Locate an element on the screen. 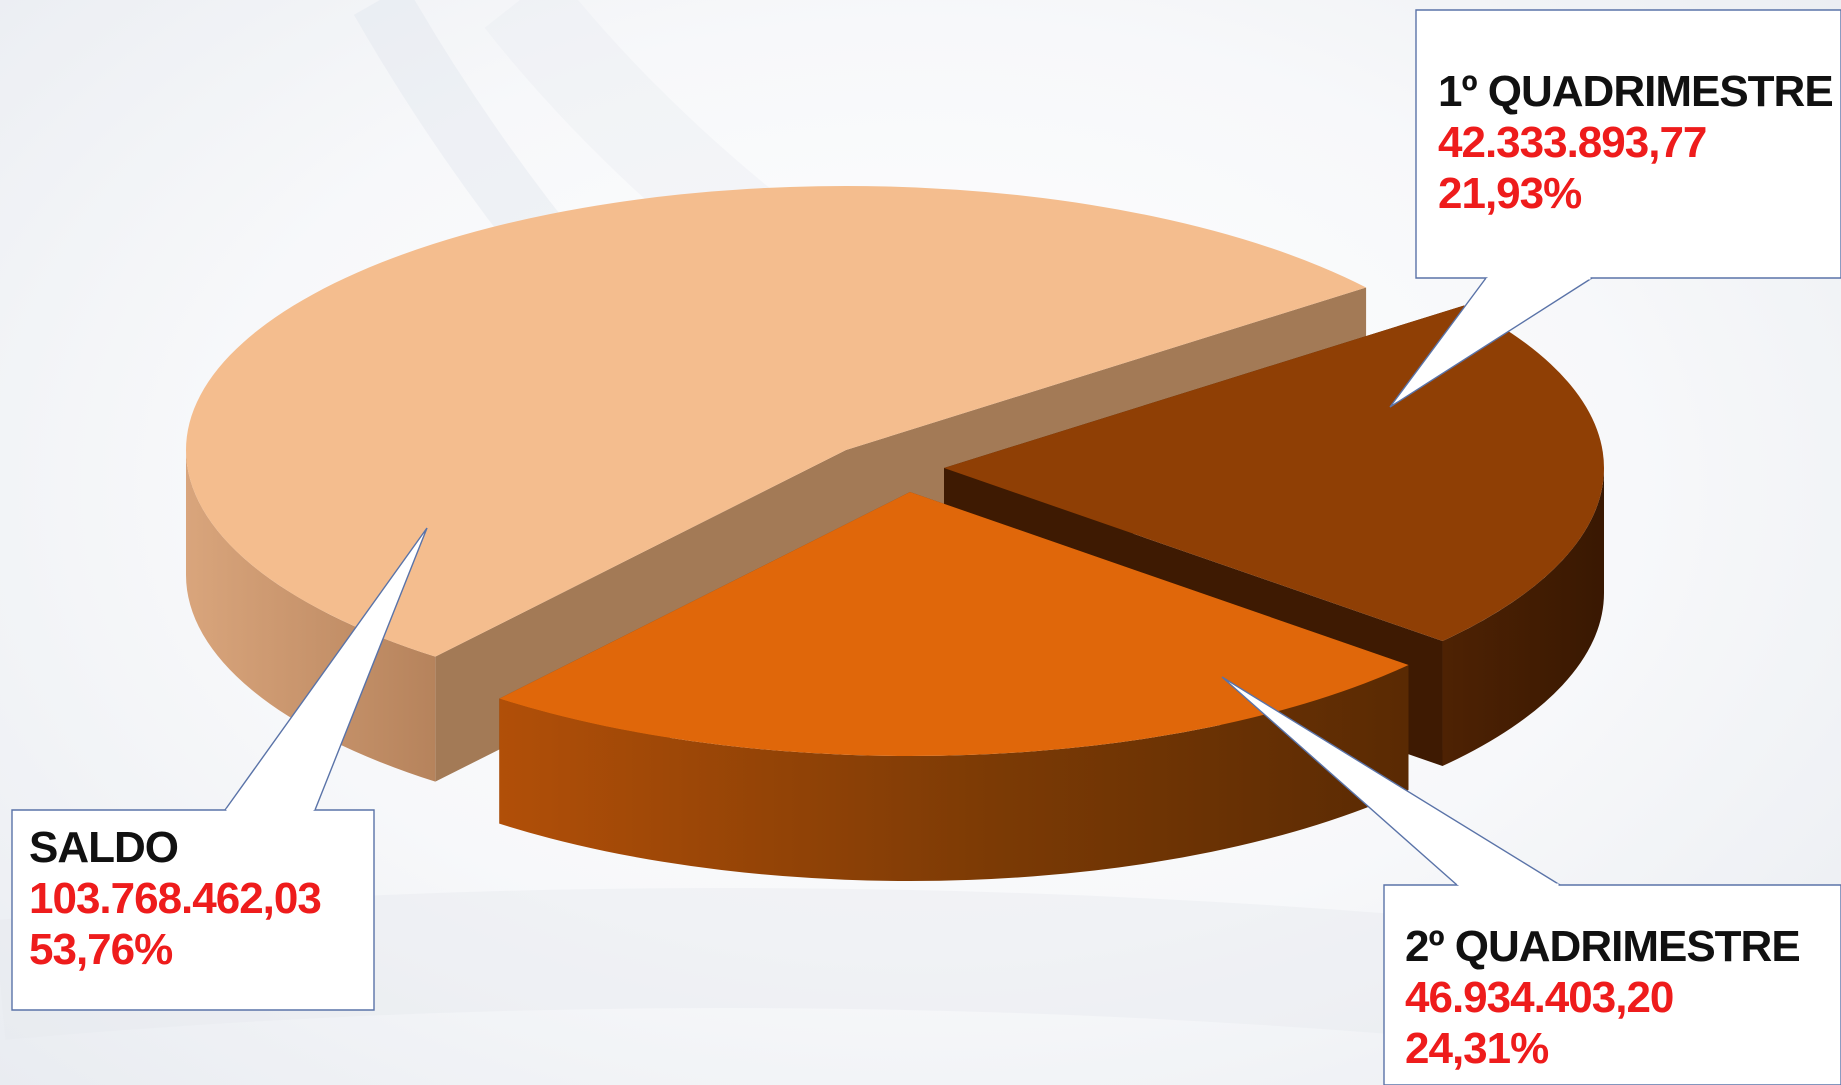 Image resolution: width=1841 pixels, height=1085 pixels. slice-percent-q2: 24,31% is located at coordinates (1477, 1048).